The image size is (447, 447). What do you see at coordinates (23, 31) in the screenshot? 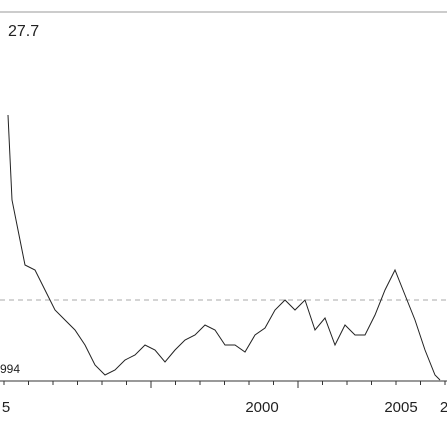
I see `value-annotation: 27.7` at bounding box center [23, 31].